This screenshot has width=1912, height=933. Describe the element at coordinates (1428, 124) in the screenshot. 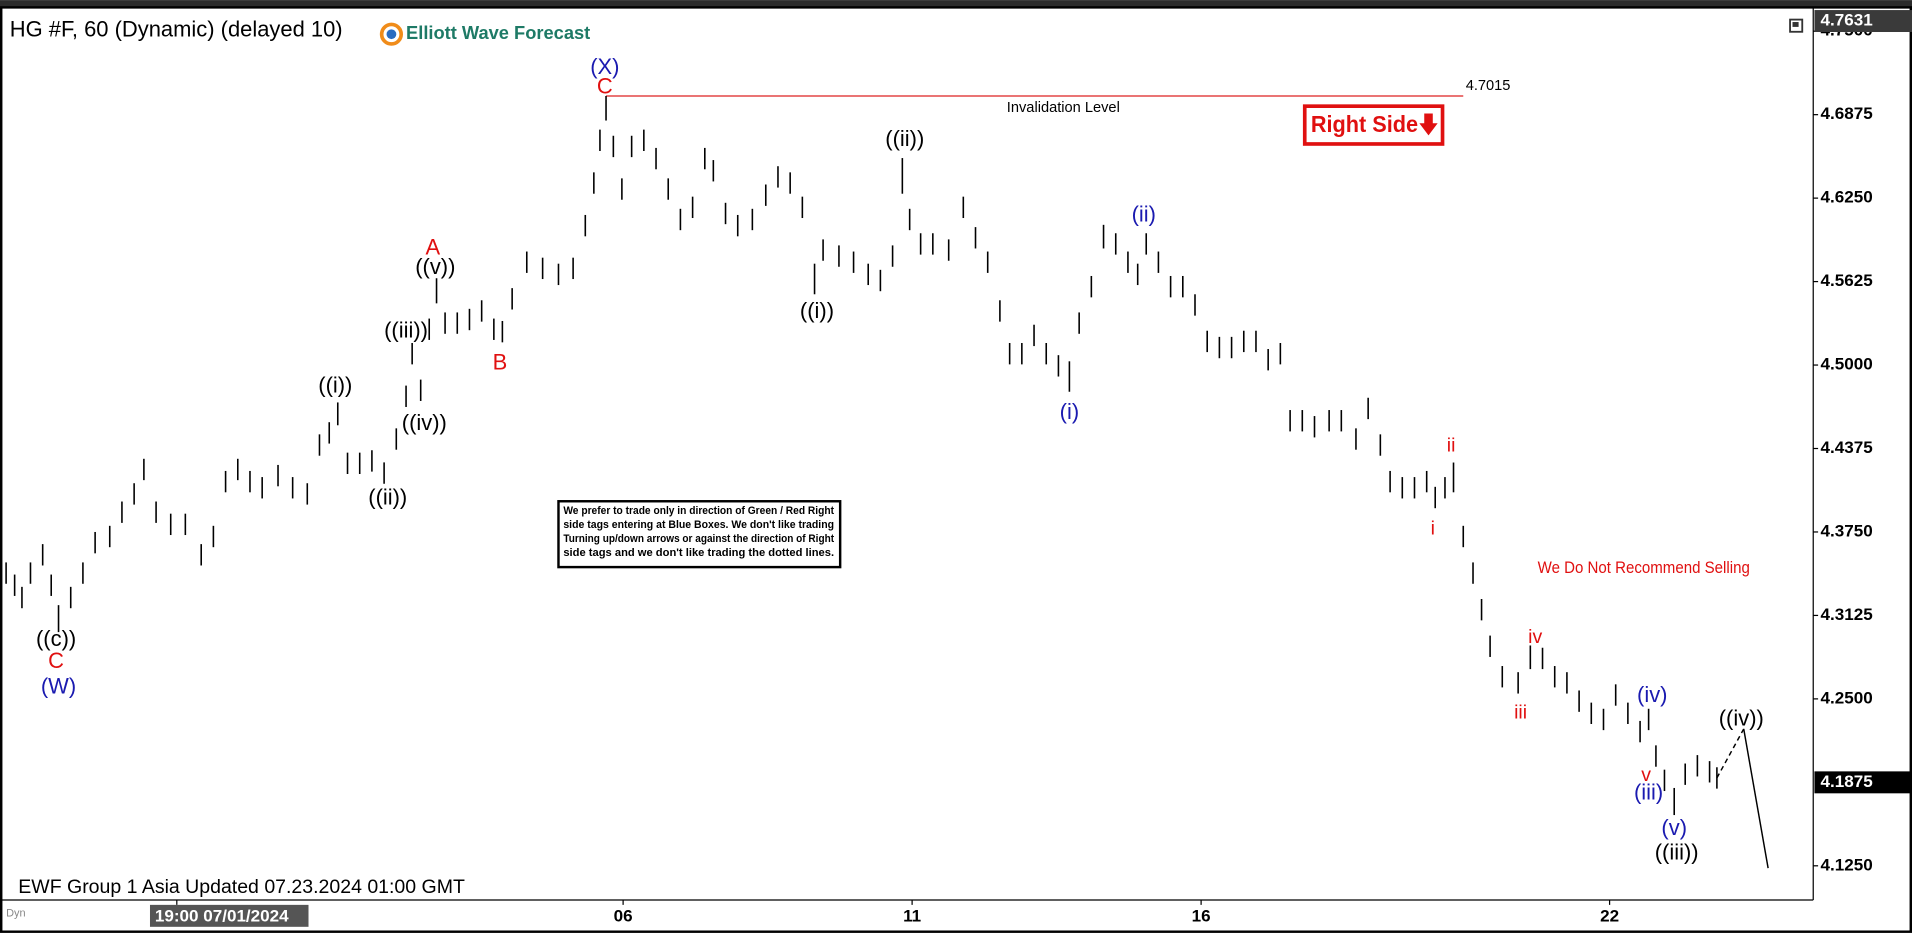

I see `down-arrow` at that location.